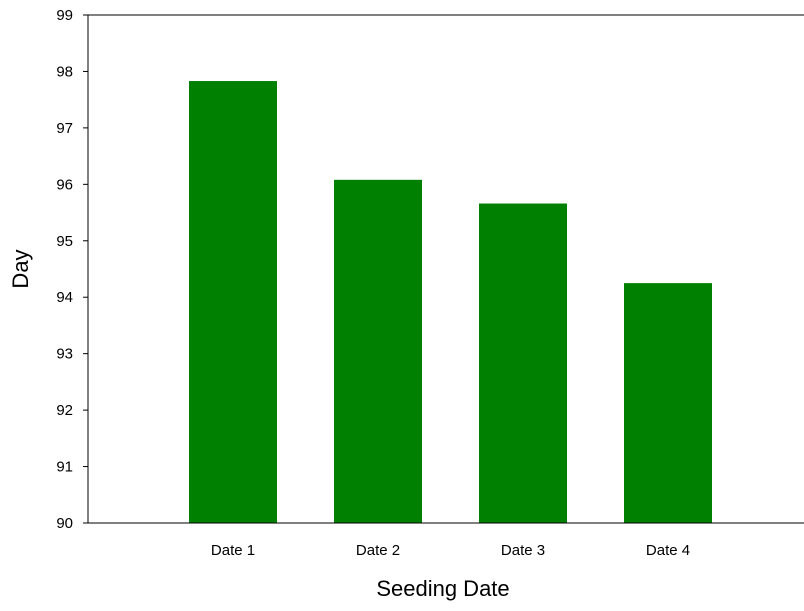  What do you see at coordinates (64, 15) in the screenshot?
I see `y-tick-label: 99` at bounding box center [64, 15].